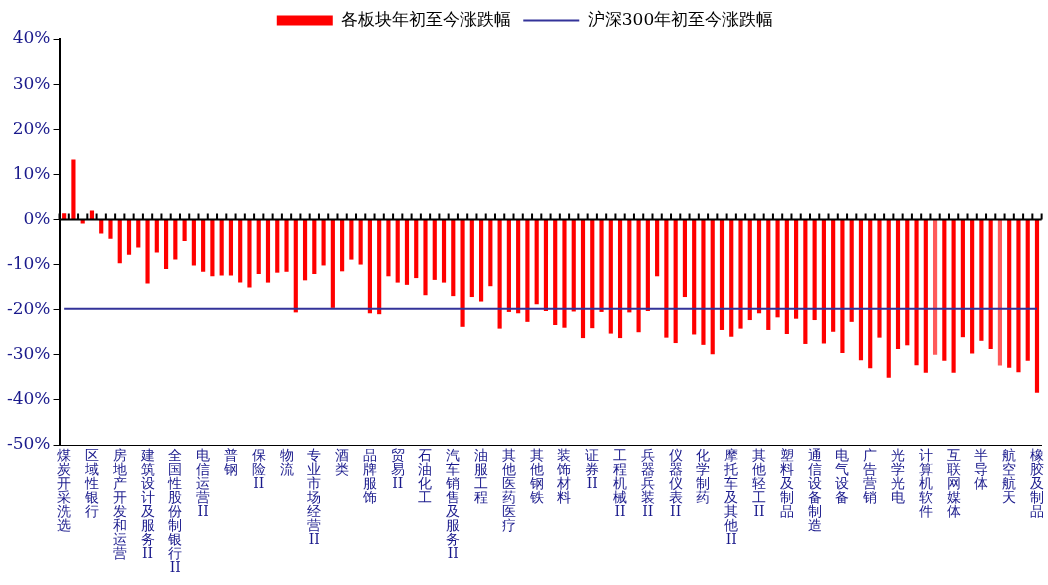 This screenshot has height=585, width=1048. I want to click on y-tick-label: 40%, so click(31, 37).